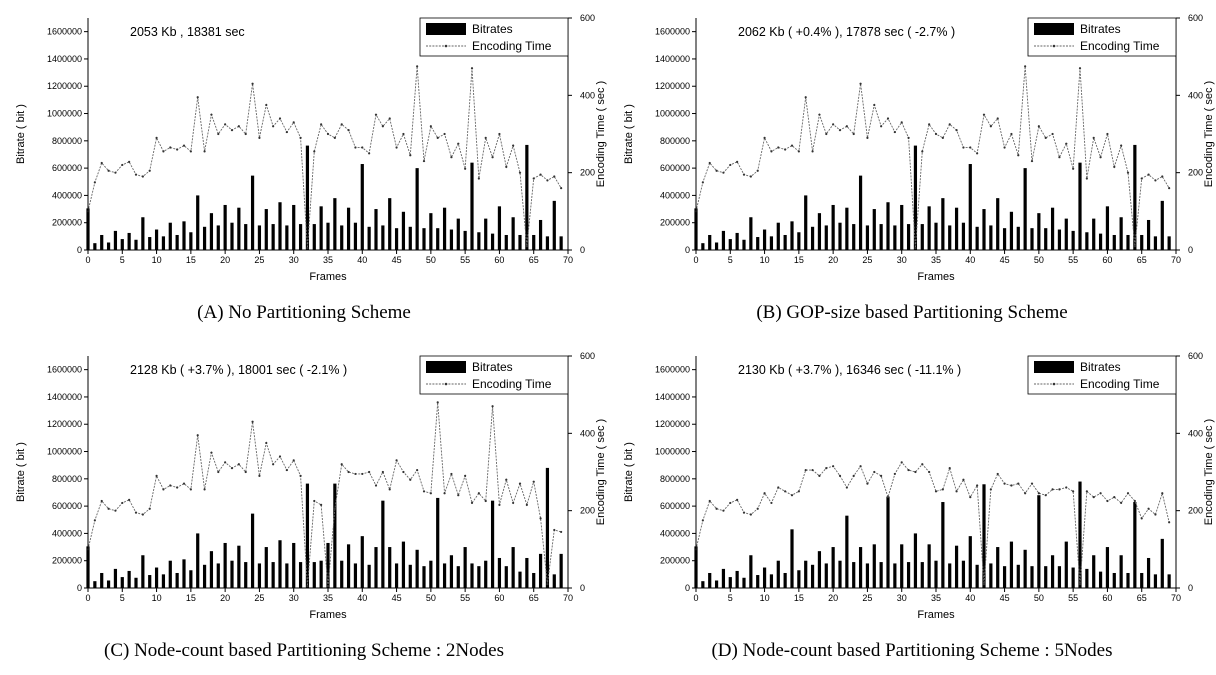 This screenshot has height=675, width=1216. Describe the element at coordinates (849, 370) in the screenshot. I see `summary-annotation: 2130 Kb ( +3.7% ), 16346 sec ( -11.1% )` at that location.